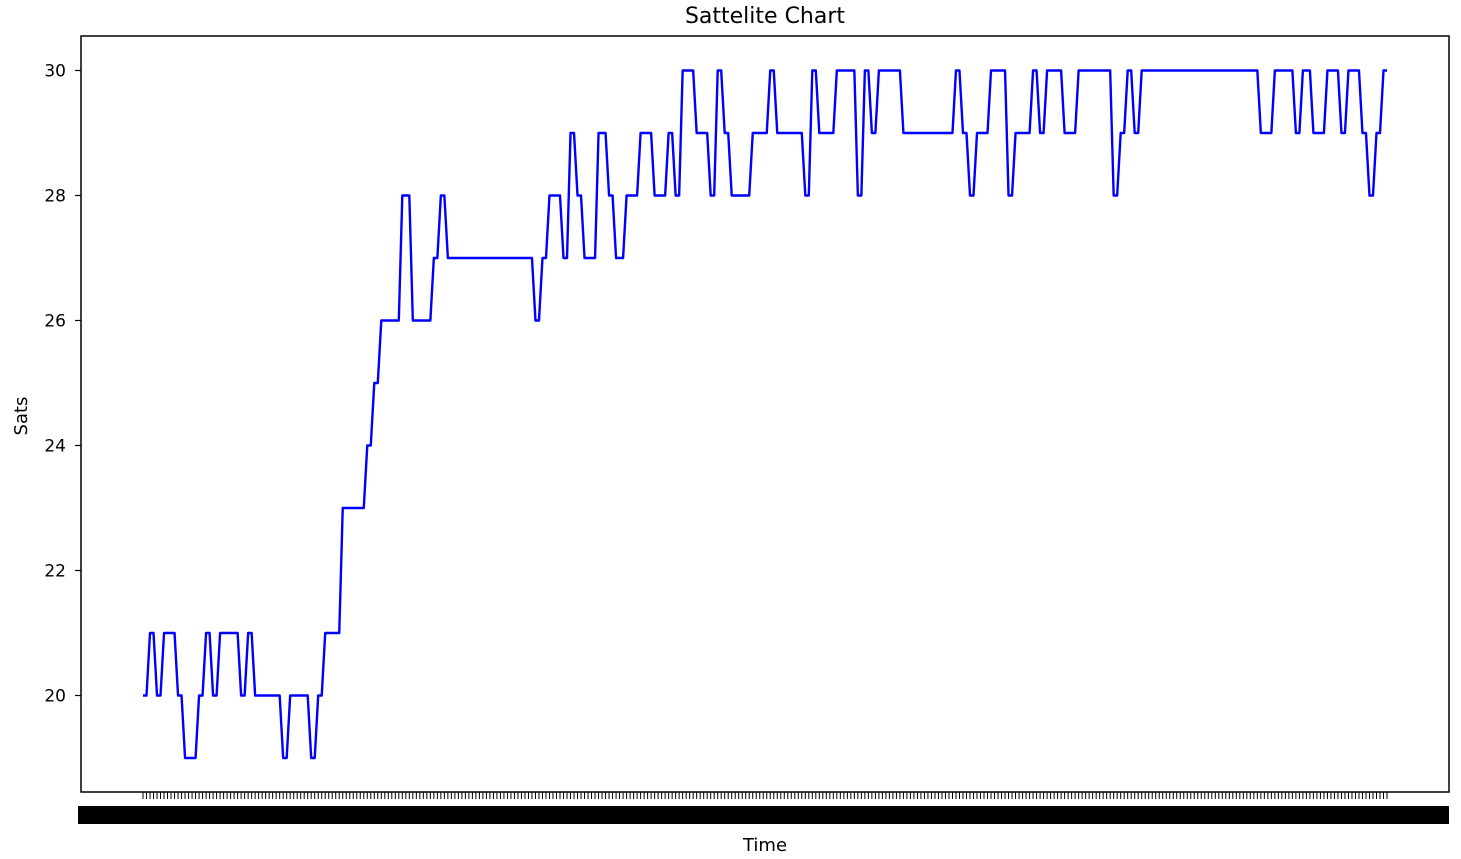 This screenshot has height=859, width=1461. What do you see at coordinates (55, 197) in the screenshot?
I see `y-tick-label: 28` at bounding box center [55, 197].